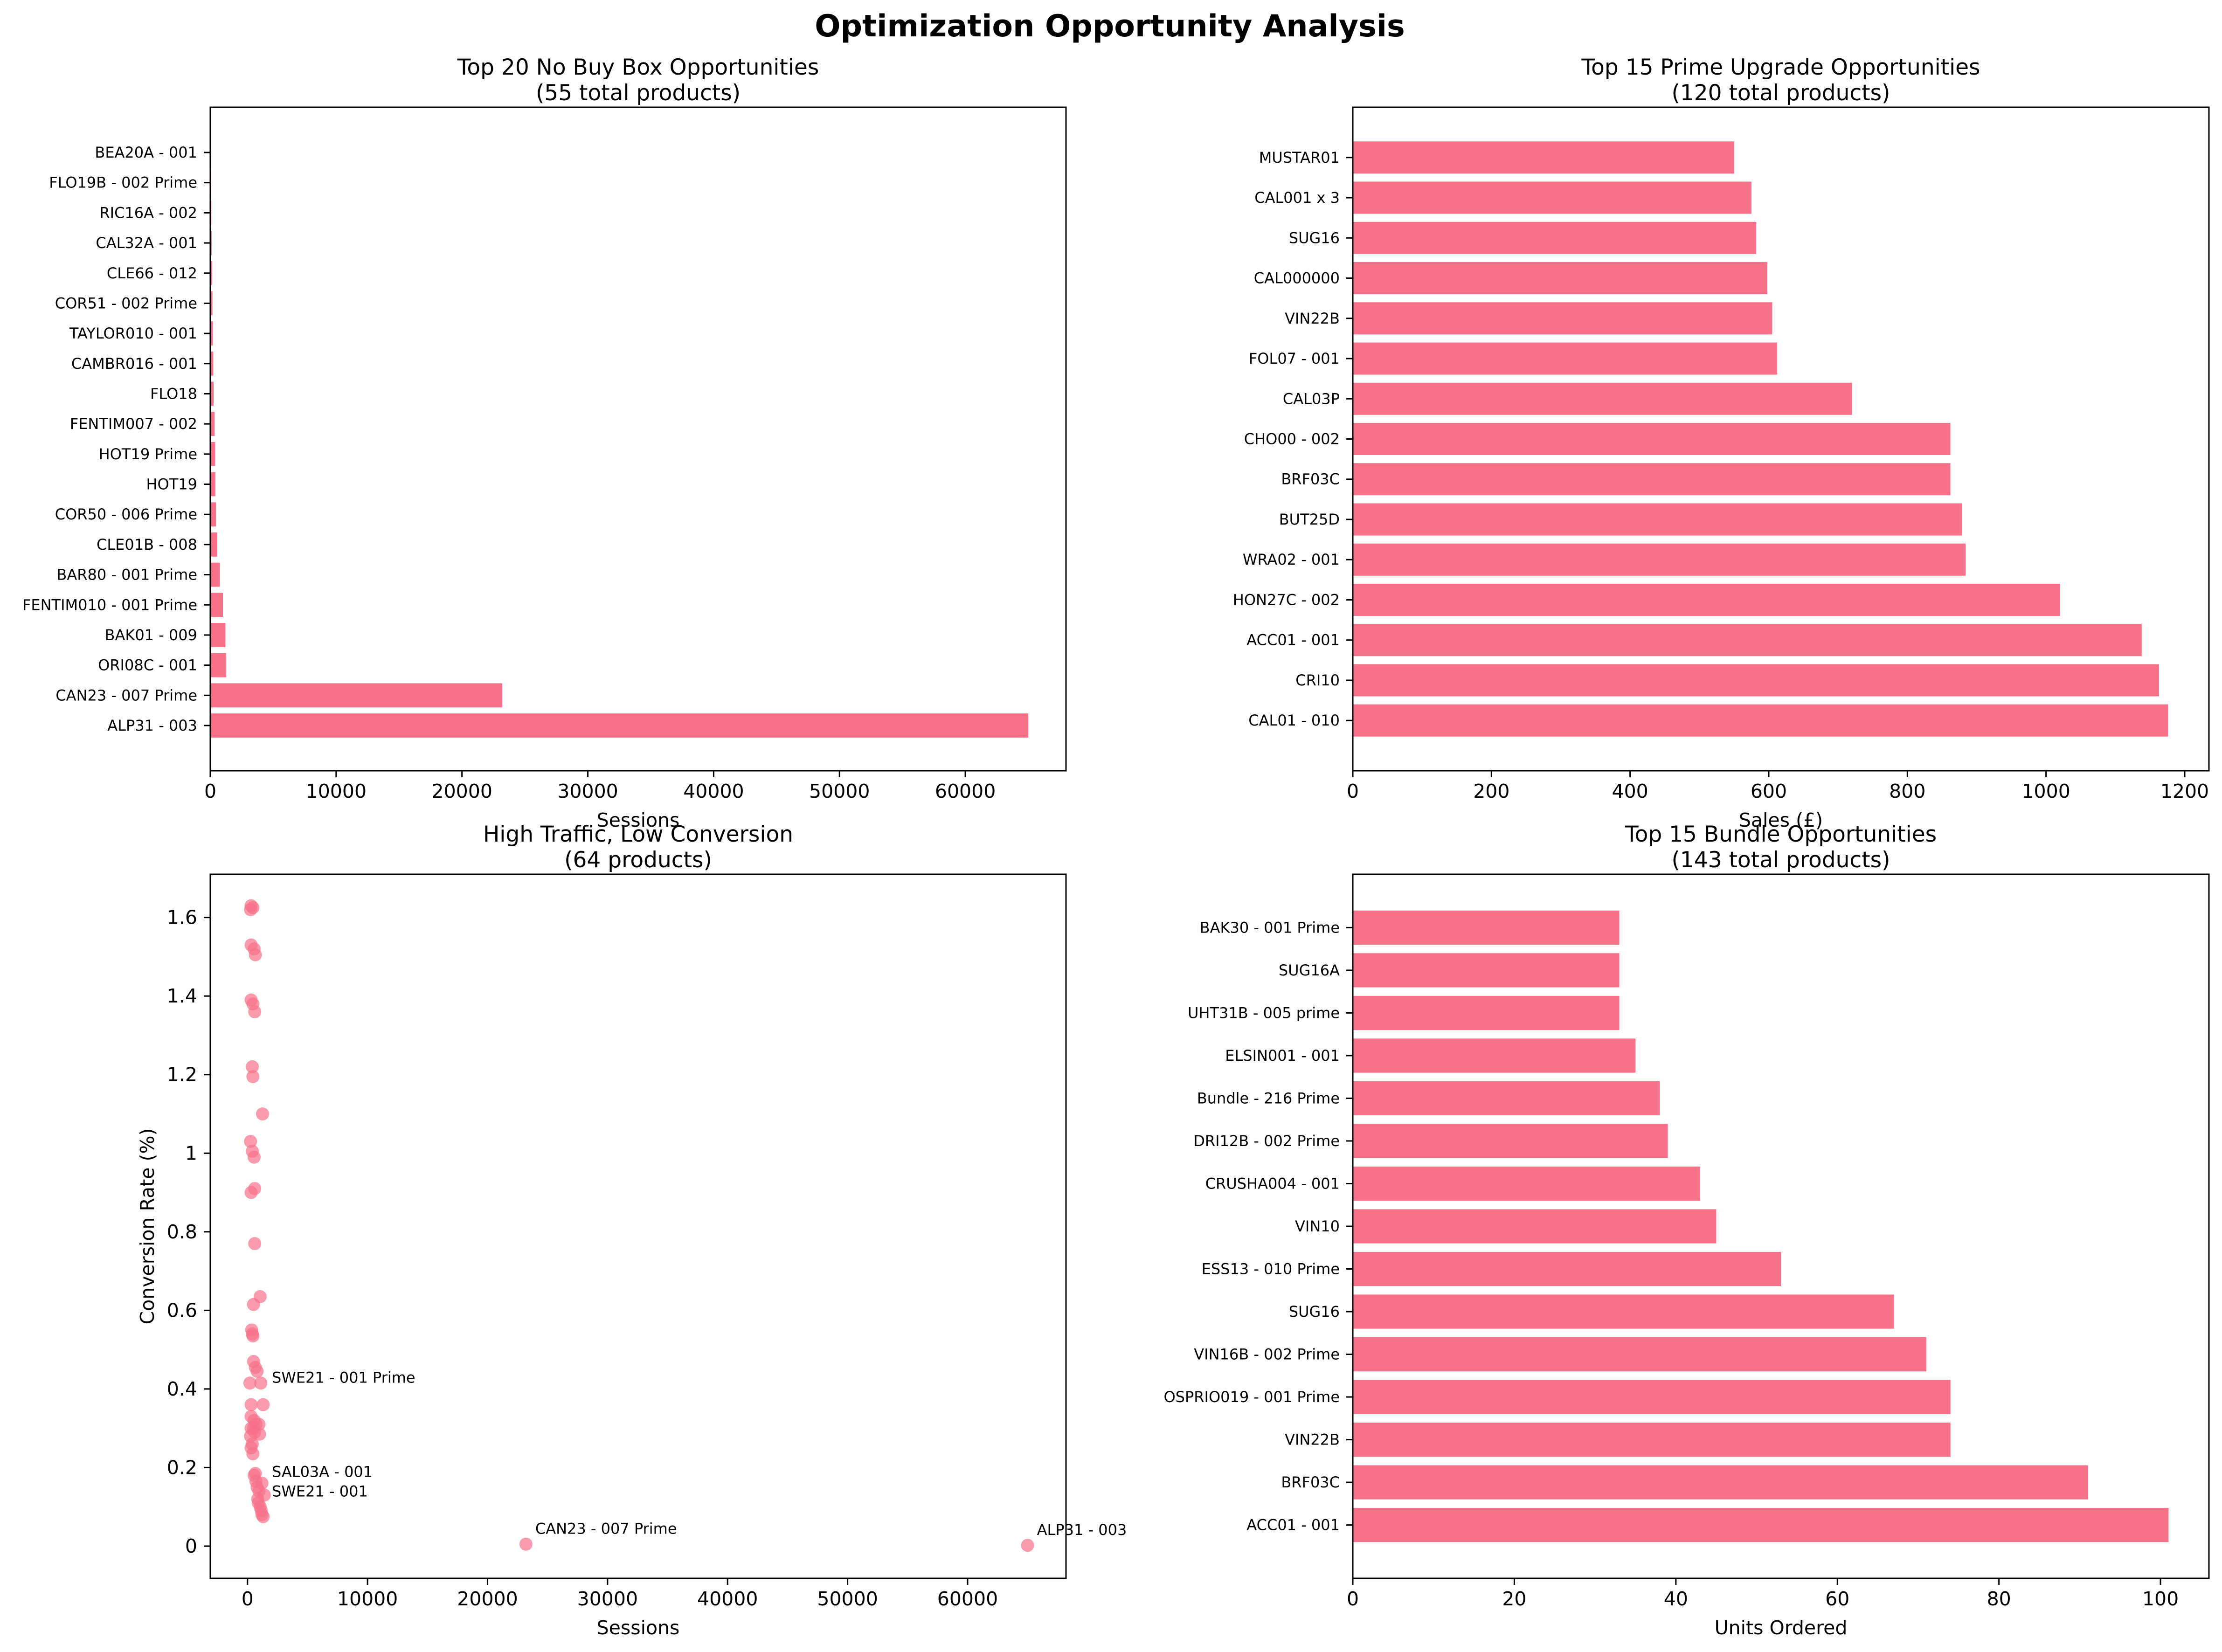 Image resolution: width=2222 pixels, height=1652 pixels. Describe the element at coordinates (191, 1546) in the screenshot. I see `y-tick-label: 0` at that location.